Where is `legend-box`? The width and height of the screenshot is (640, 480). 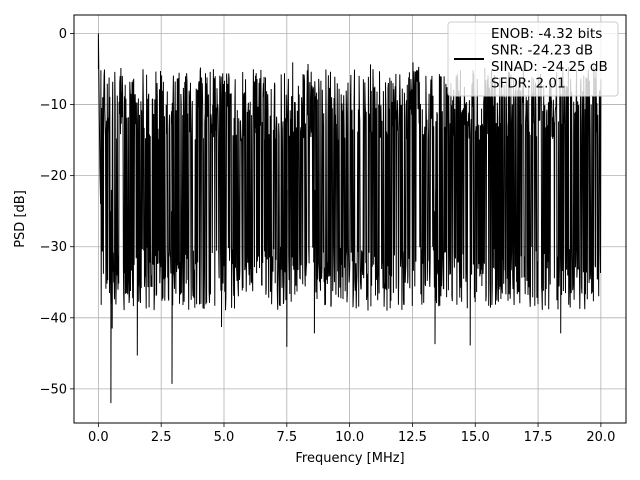
legend-box is located at coordinates (533, 59).